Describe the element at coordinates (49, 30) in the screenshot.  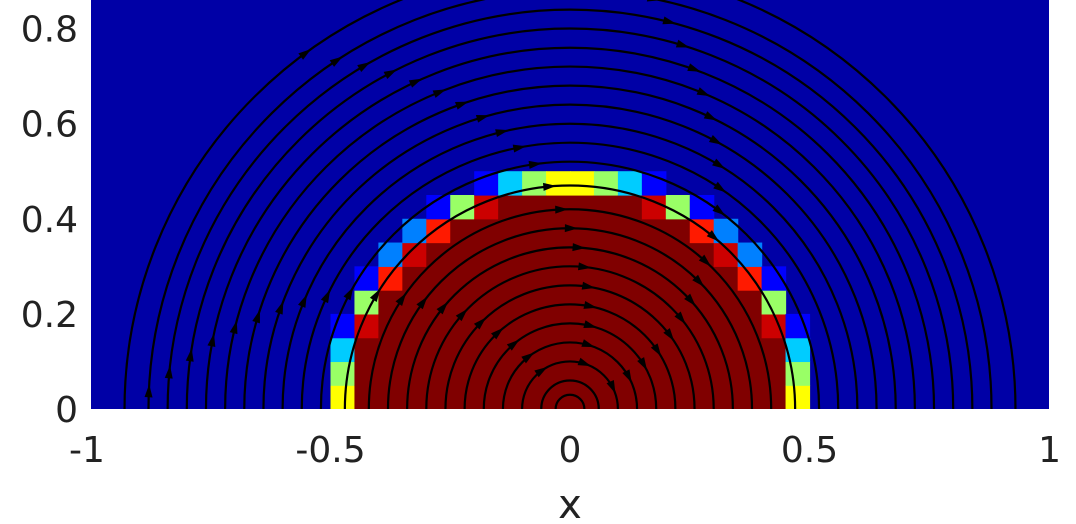
I see `y-tick-label: 0.8` at that location.